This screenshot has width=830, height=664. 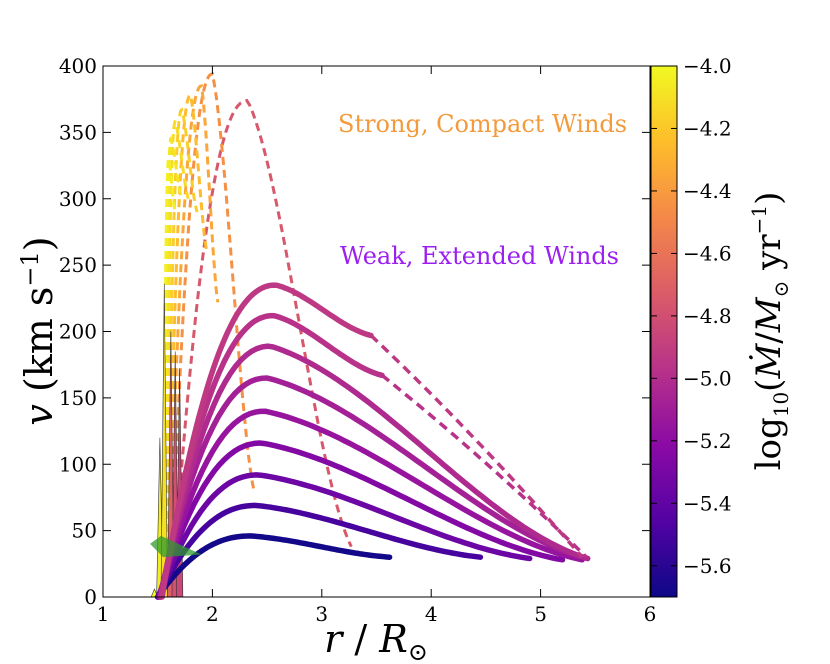 What do you see at coordinates (431, 614) in the screenshot?
I see `x-tick-label: 4` at bounding box center [431, 614].